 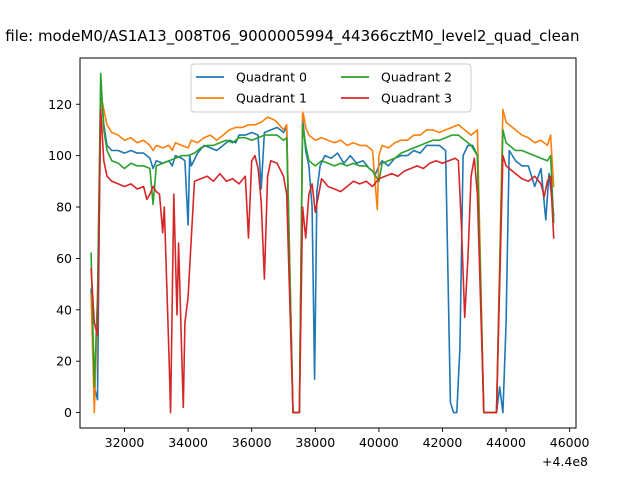 What do you see at coordinates (443, 442) in the screenshot?
I see `x-tick-label: 42000` at bounding box center [443, 442].